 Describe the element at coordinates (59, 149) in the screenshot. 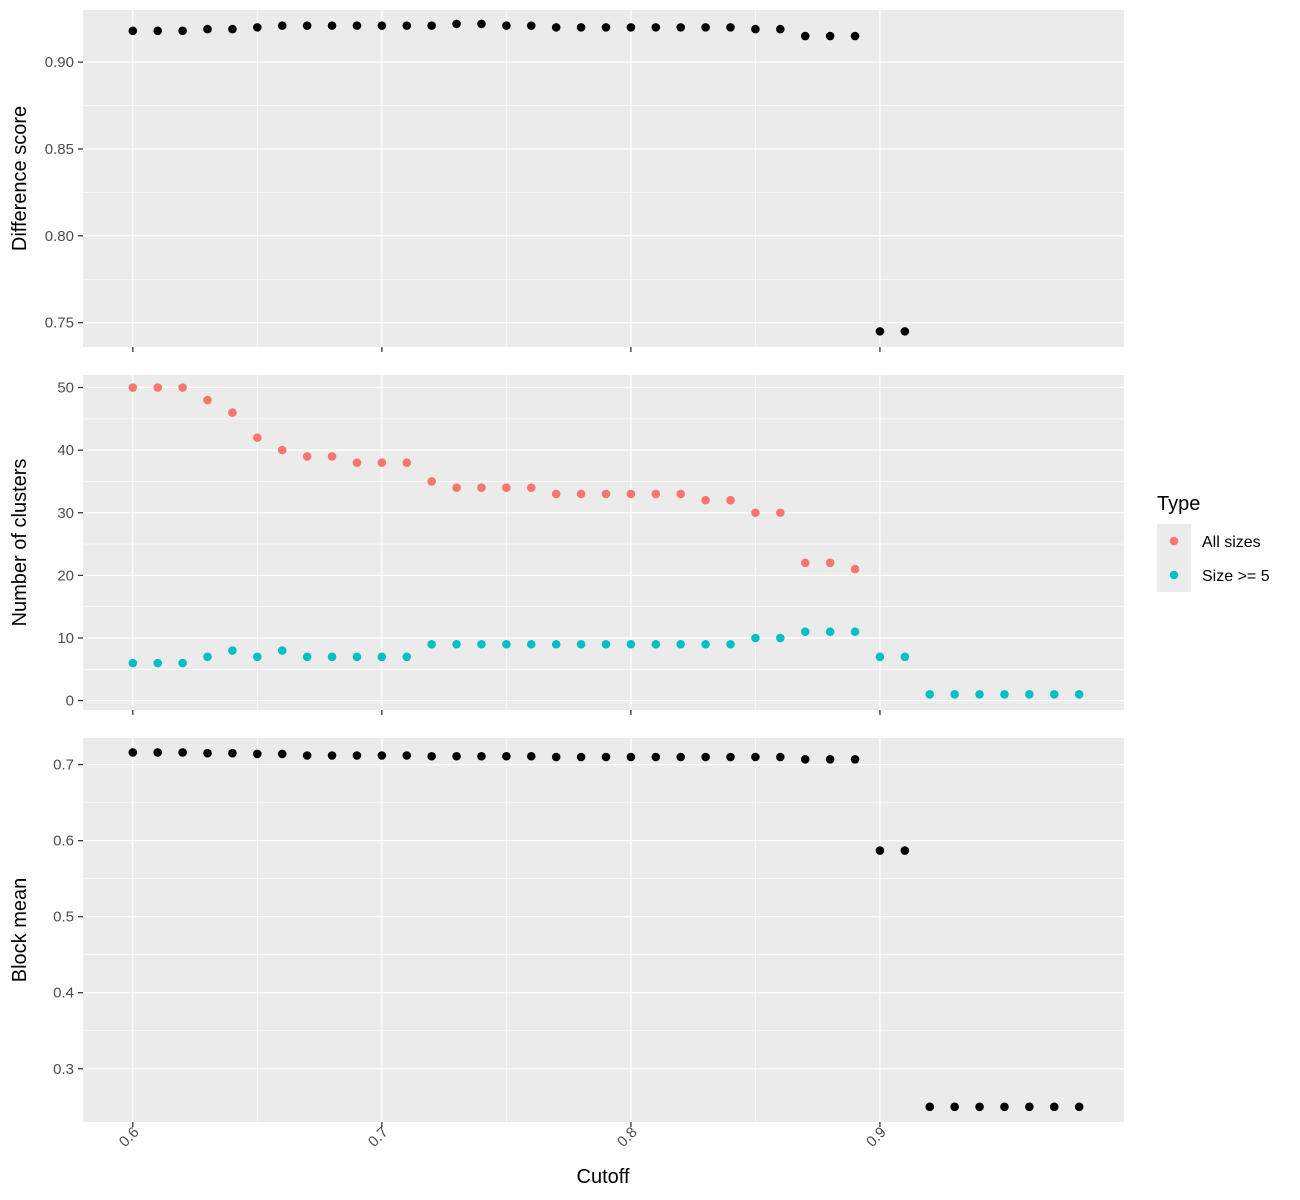

I see `y-tick-label: 0.85` at that location.